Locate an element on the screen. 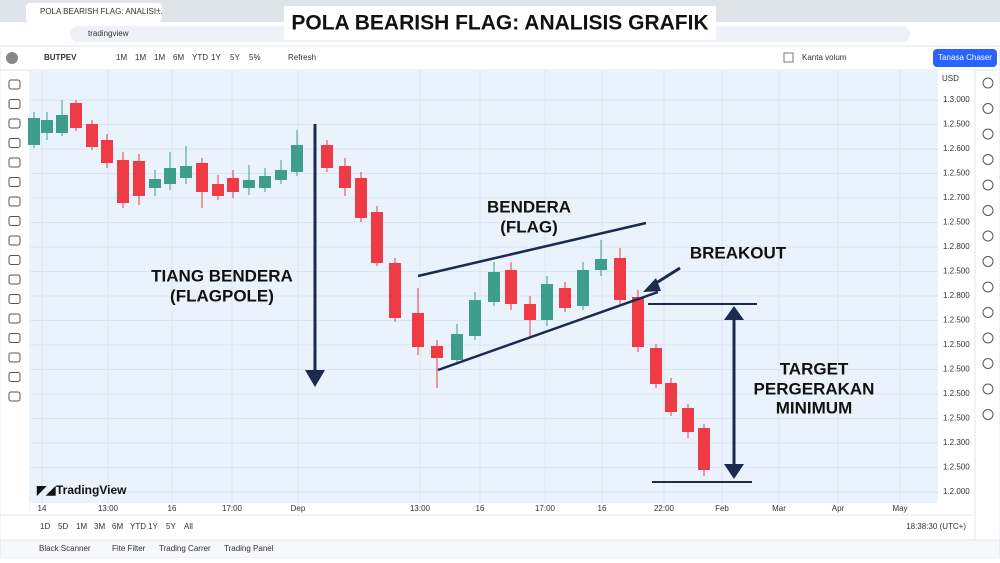 This screenshot has width=1000, height=563. range: 3M is located at coordinates (99, 526).